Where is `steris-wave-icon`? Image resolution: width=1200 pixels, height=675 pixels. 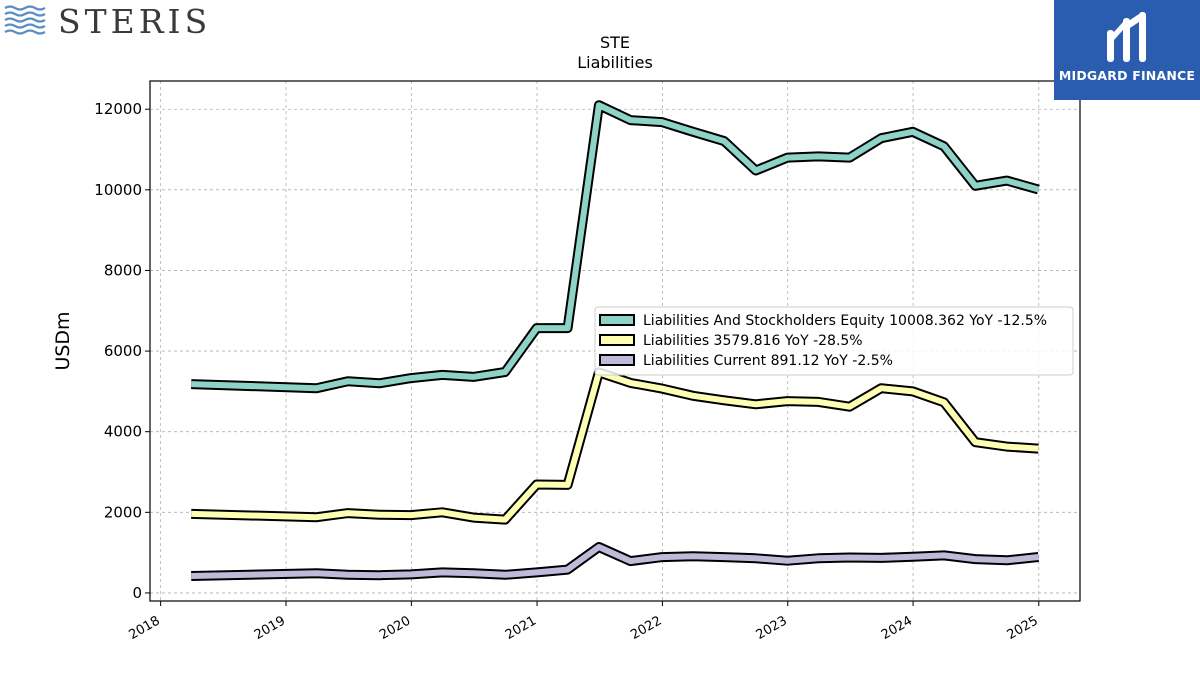 steris-wave-icon is located at coordinates (25, 20).